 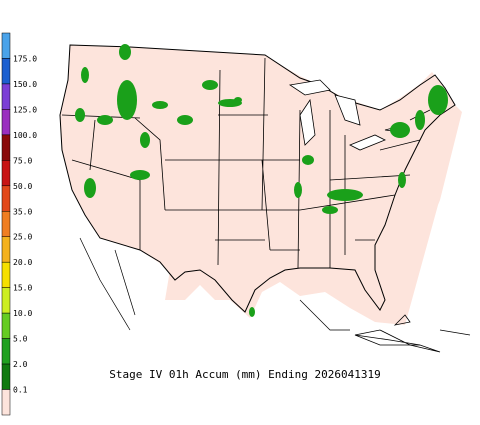 What do you see at coordinates (22, 211) in the screenshot?
I see `colorbar-label: 35.0` at bounding box center [22, 211].